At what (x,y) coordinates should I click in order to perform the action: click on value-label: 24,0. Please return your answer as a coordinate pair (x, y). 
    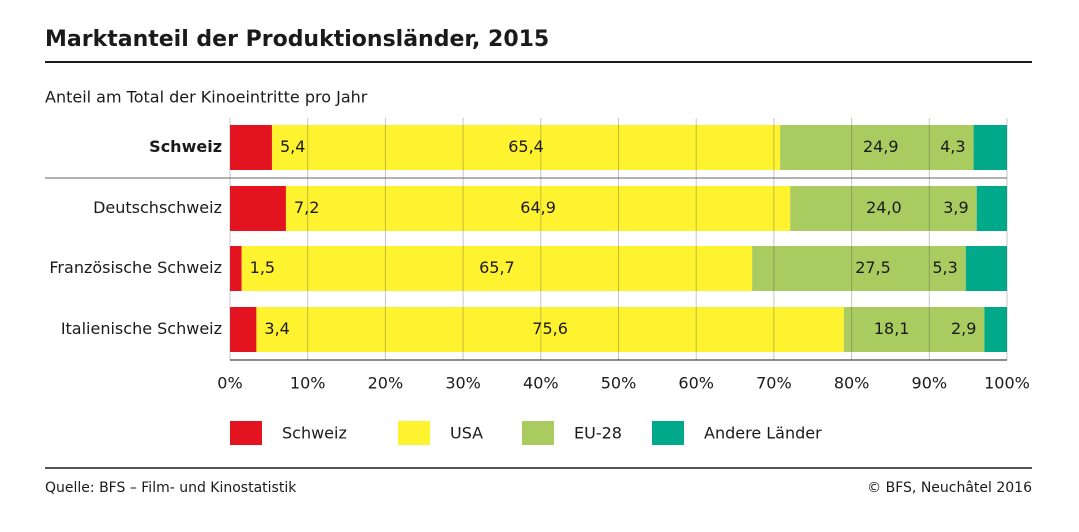
    Looking at the image, I should click on (884, 207).